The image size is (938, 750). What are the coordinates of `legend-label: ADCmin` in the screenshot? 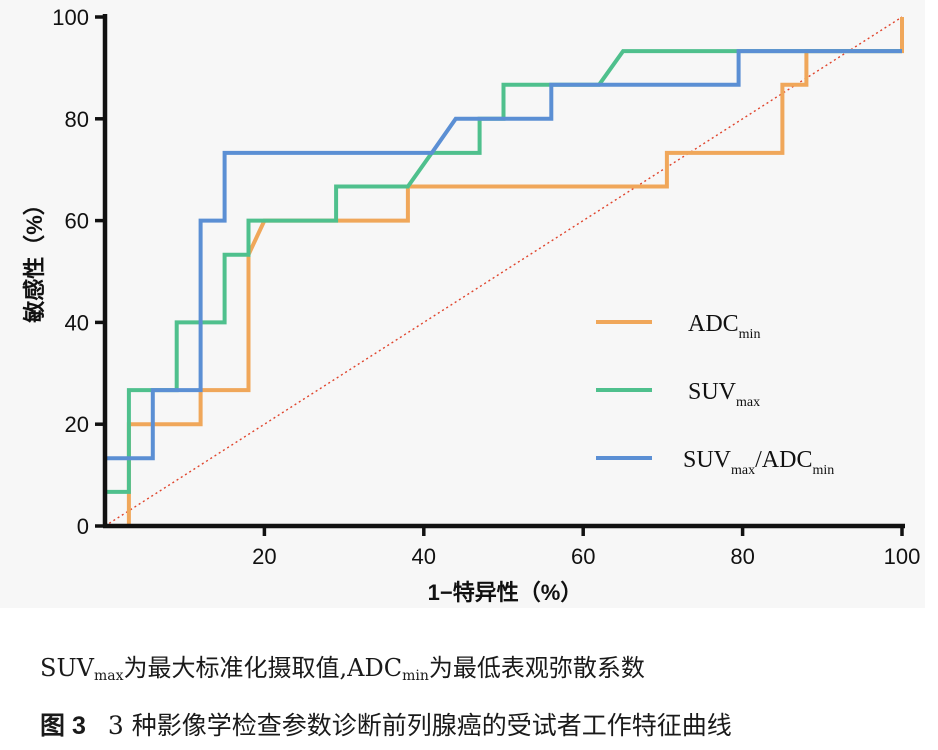 It's located at (724, 326).